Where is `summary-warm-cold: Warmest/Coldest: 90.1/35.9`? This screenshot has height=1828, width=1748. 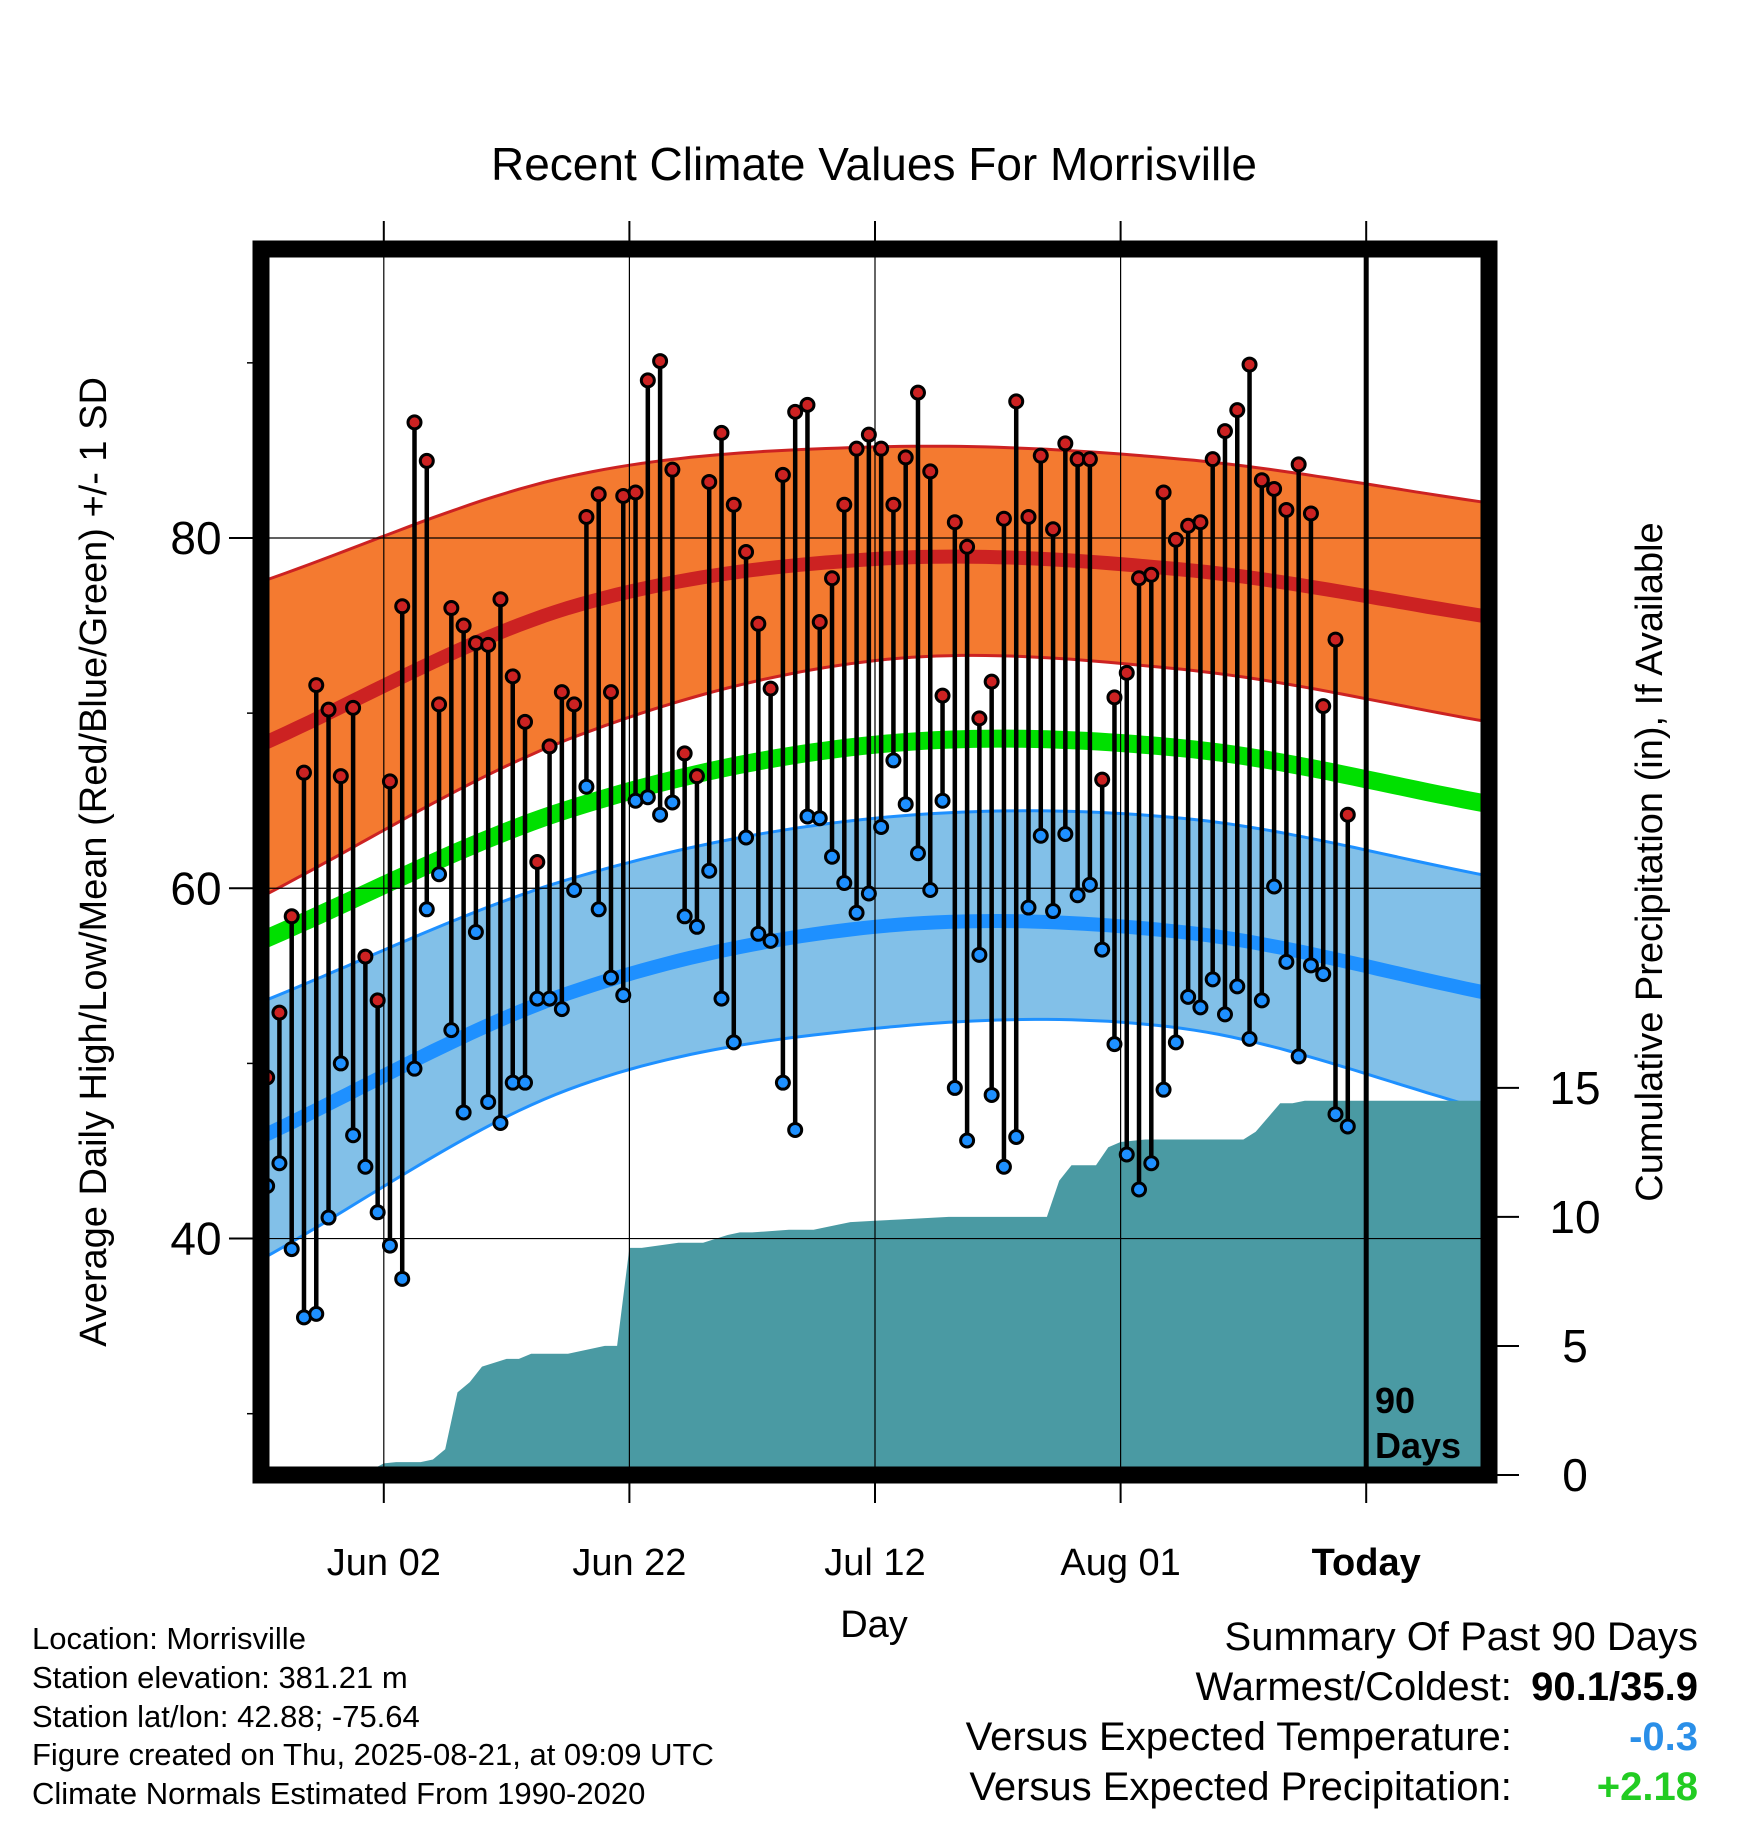 summary-warm-cold: Warmest/Coldest: 90.1/35.9 is located at coordinates (1332, 1687).